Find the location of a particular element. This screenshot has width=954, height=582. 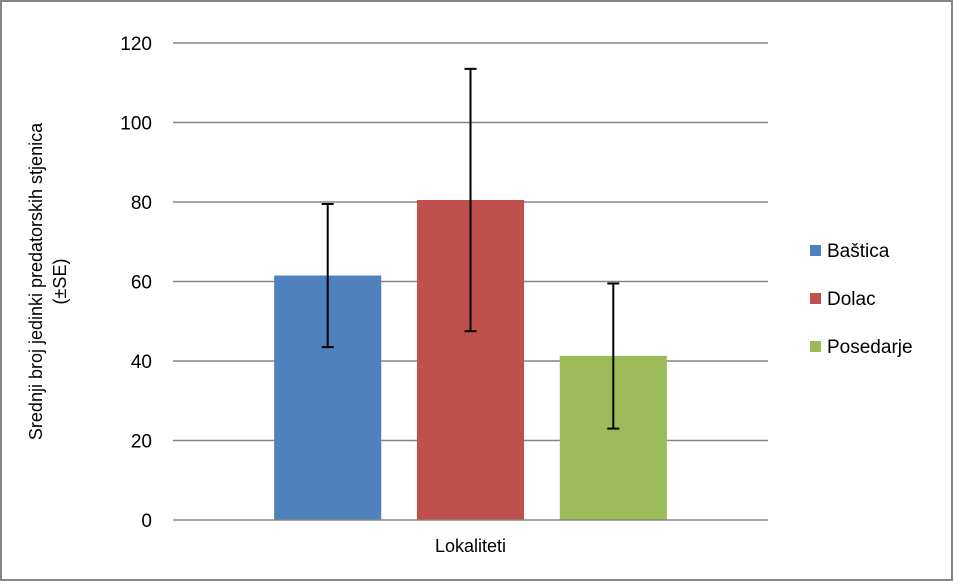

y-tick-label: 20 is located at coordinates (141, 442).